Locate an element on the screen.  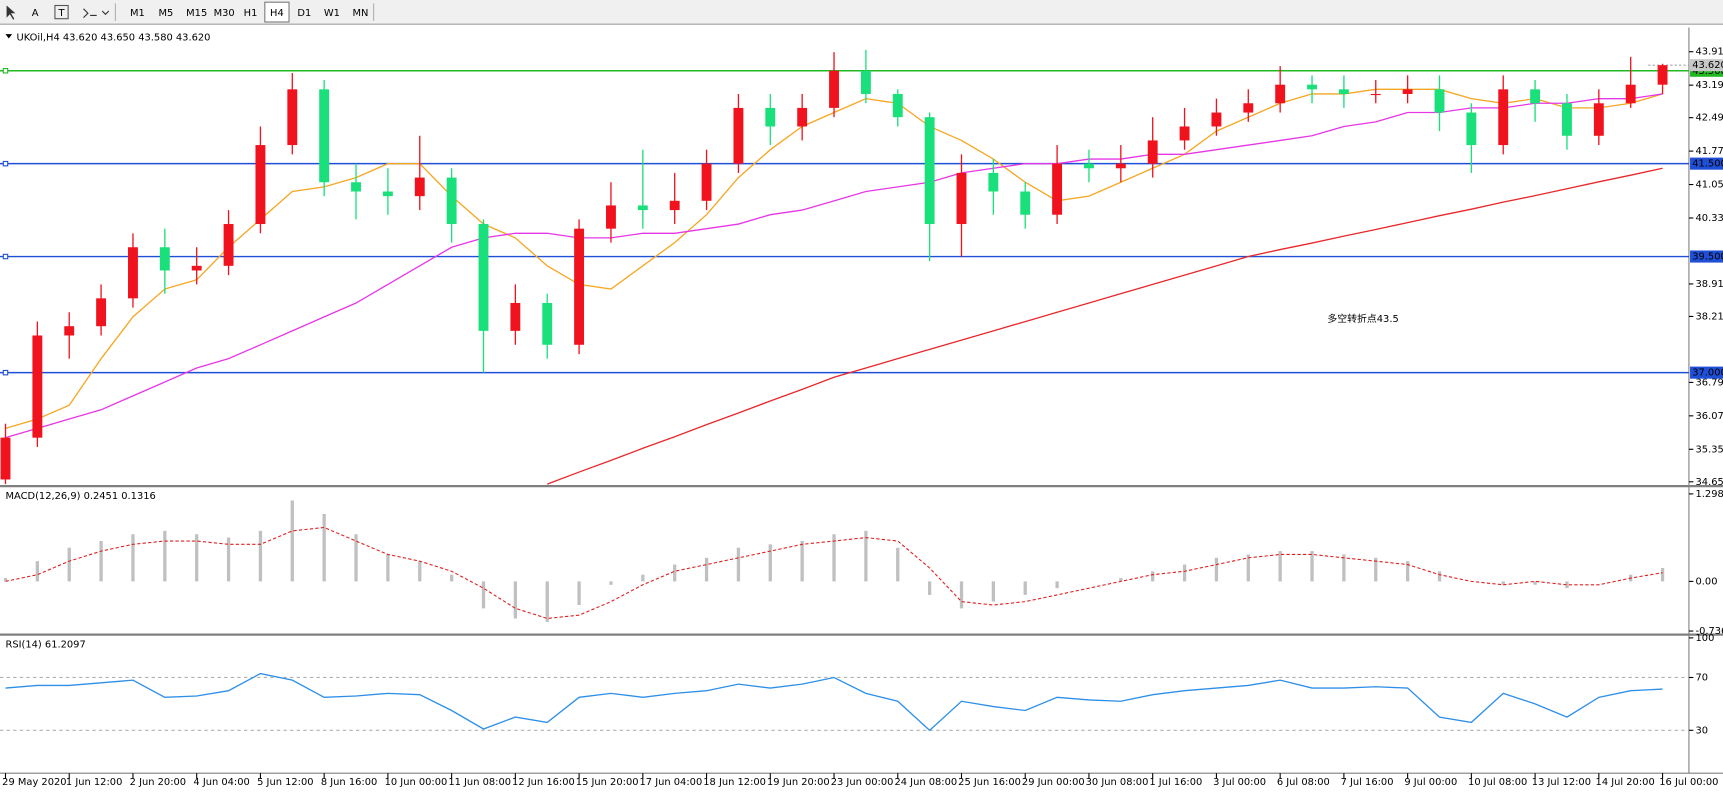
x-tick-label: 18 Jun 12:00 is located at coordinates (734, 782).